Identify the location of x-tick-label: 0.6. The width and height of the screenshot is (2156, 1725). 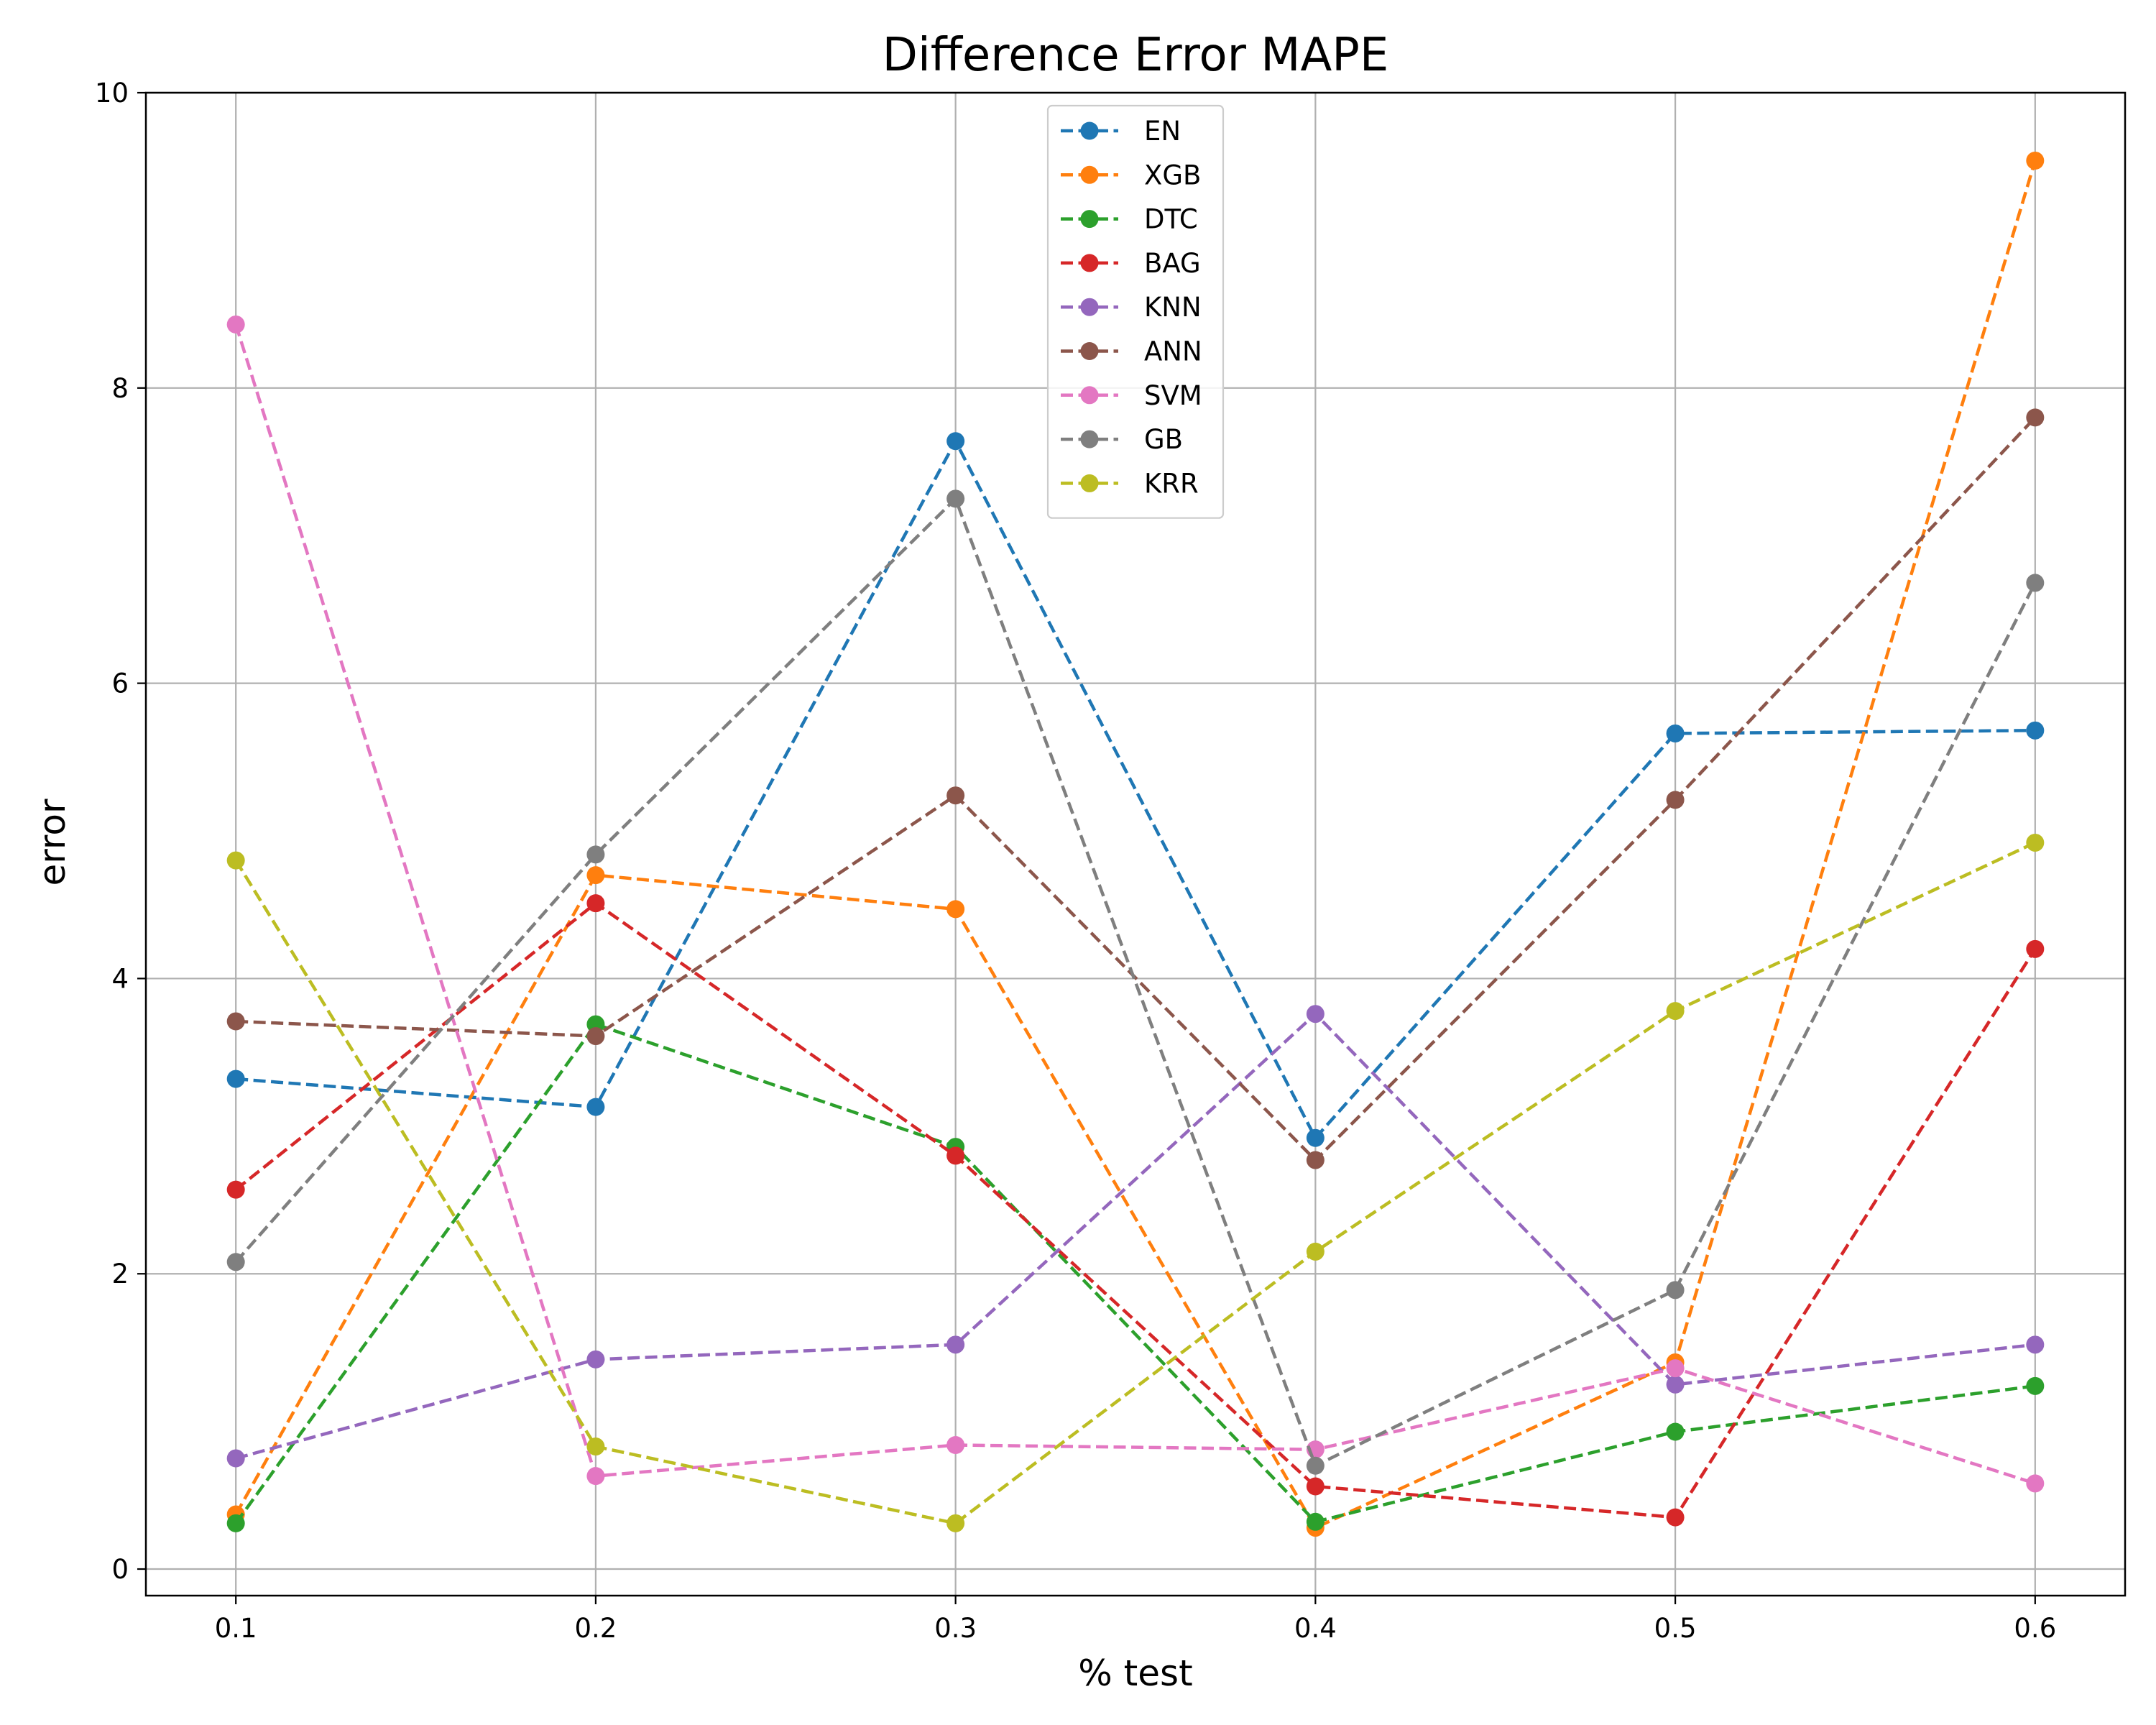
(2035, 1628).